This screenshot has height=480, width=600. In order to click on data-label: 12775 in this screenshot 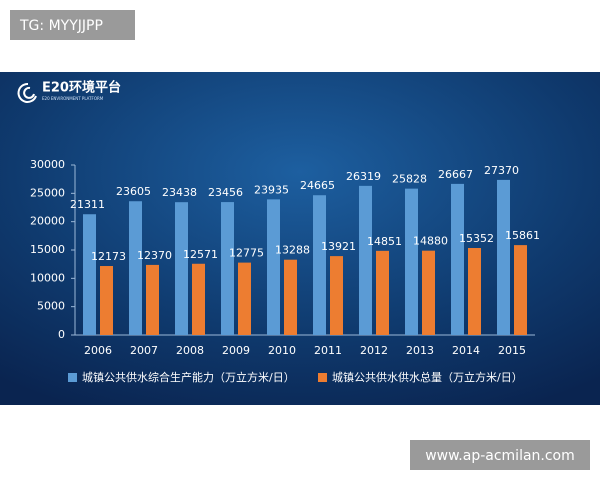, I will do `click(246, 253)`.